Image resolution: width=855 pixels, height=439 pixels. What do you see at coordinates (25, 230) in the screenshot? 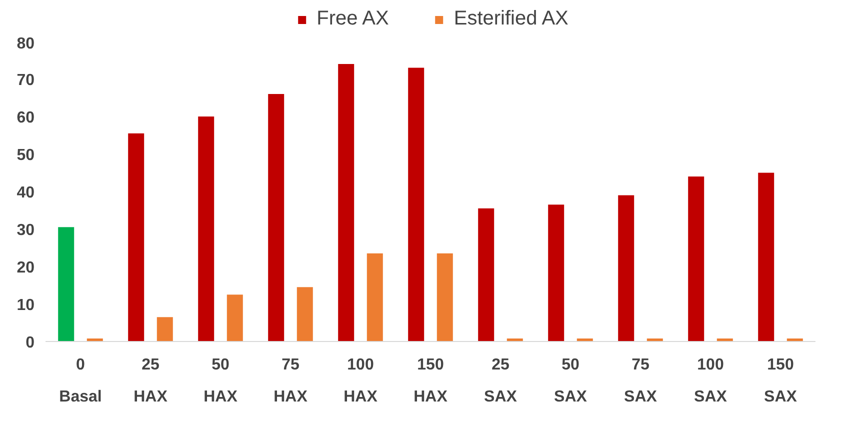
I see `y-tick-label: 30` at bounding box center [25, 230].